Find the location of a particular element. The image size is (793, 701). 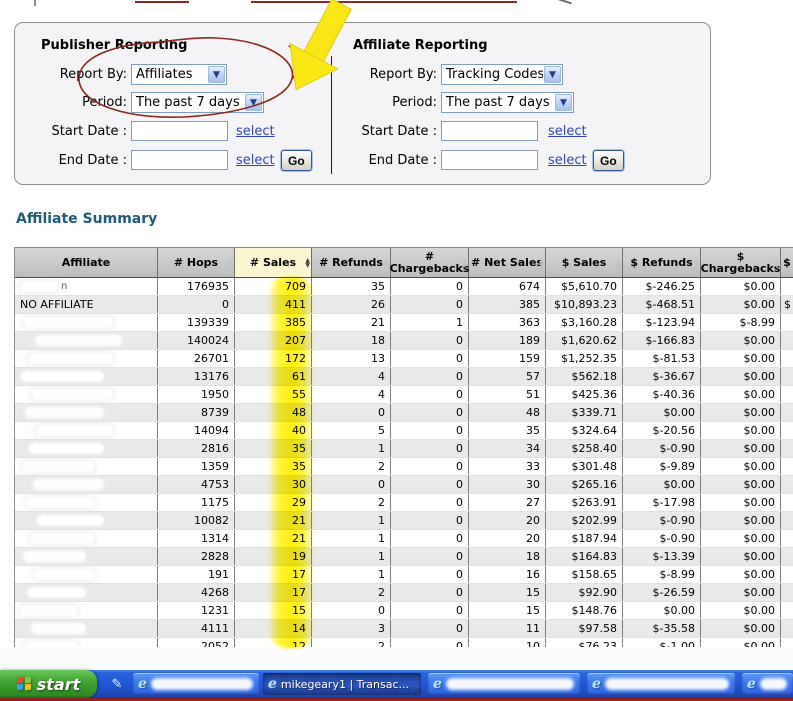

column-header--sales: # Sales ▲ ▼ is located at coordinates (273, 262).